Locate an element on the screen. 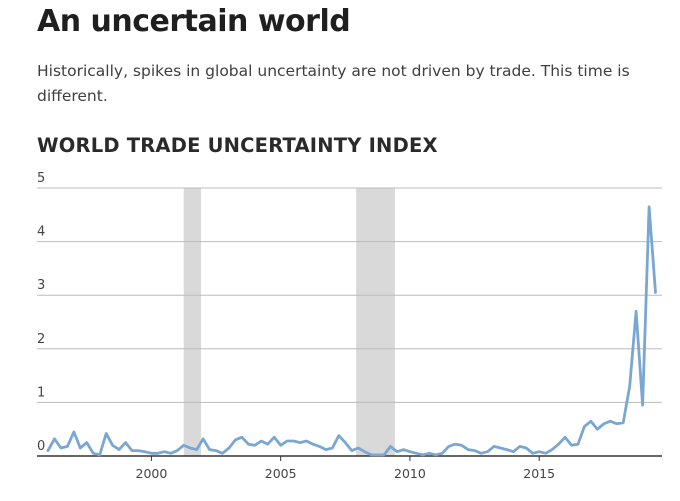 The image size is (680, 501). x-tick-label-2010: 2010 is located at coordinates (410, 473).